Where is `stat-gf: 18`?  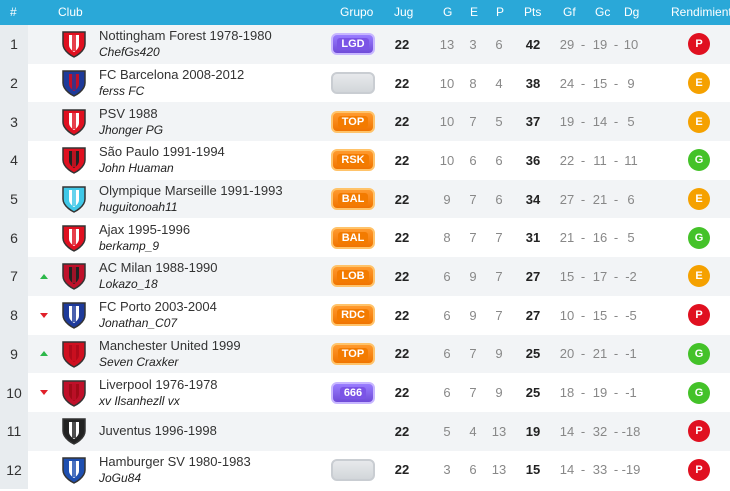 stat-gf: 18 is located at coordinates (567, 393).